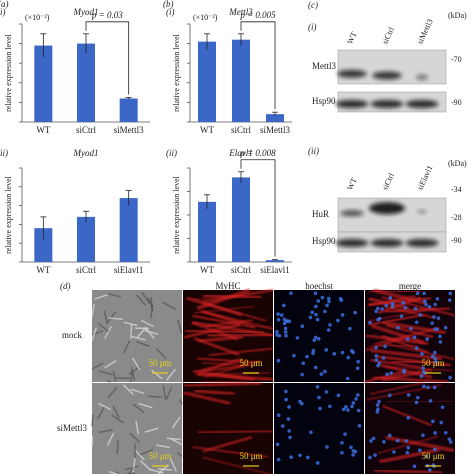 This screenshot has width=474, height=474. Describe the element at coordinates (319, 286) in the screenshot. I see `column-header: hoechst` at that location.